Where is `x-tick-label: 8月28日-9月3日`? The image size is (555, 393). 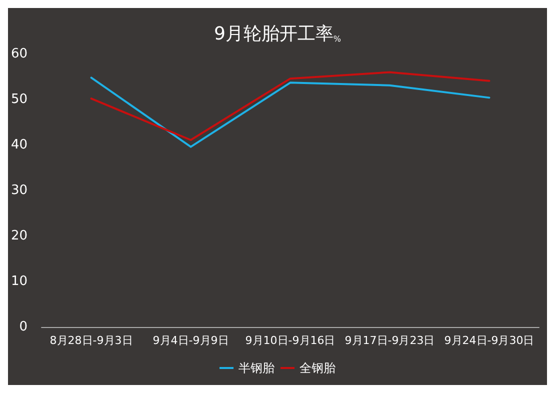
x-tick-label: 8月28日-9月3日 is located at coordinates (91, 340).